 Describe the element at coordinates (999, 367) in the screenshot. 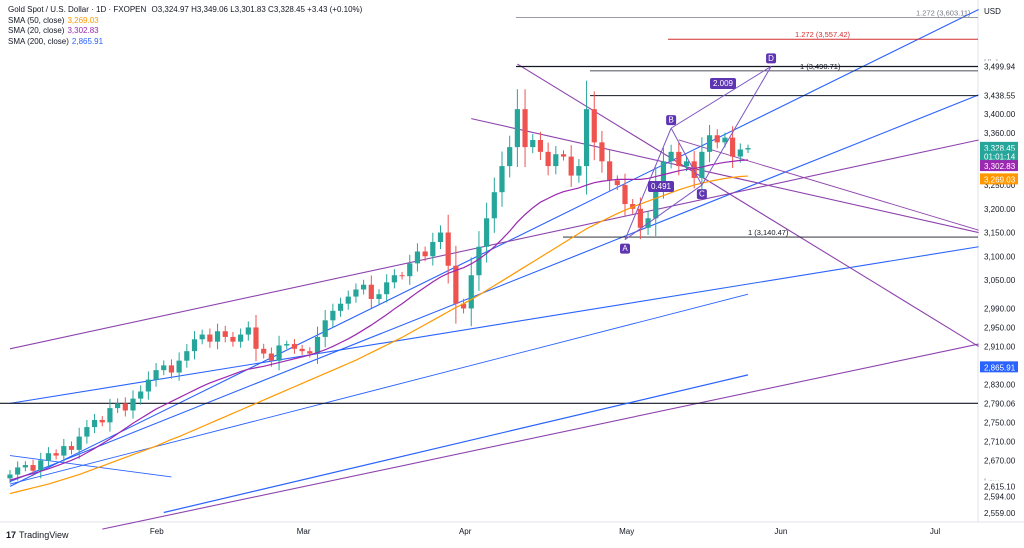

I see `tag-sma200` at that location.